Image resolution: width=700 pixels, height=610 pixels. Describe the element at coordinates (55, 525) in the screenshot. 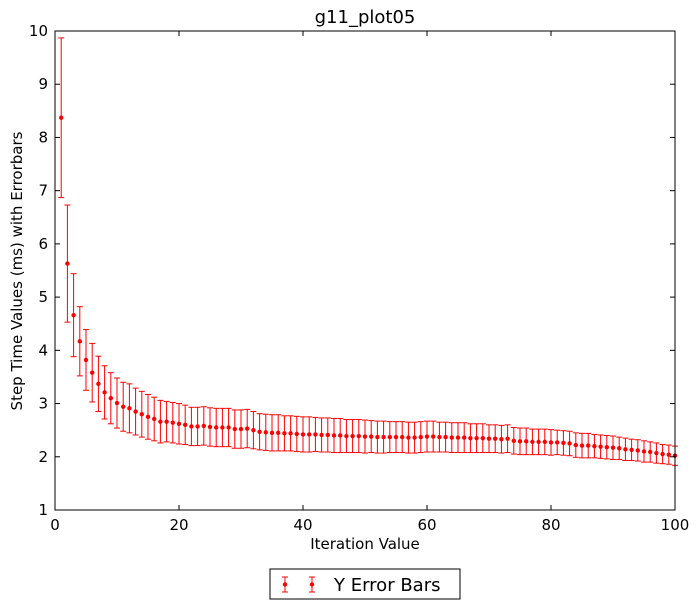

I see `x-tick-label: 0` at that location.